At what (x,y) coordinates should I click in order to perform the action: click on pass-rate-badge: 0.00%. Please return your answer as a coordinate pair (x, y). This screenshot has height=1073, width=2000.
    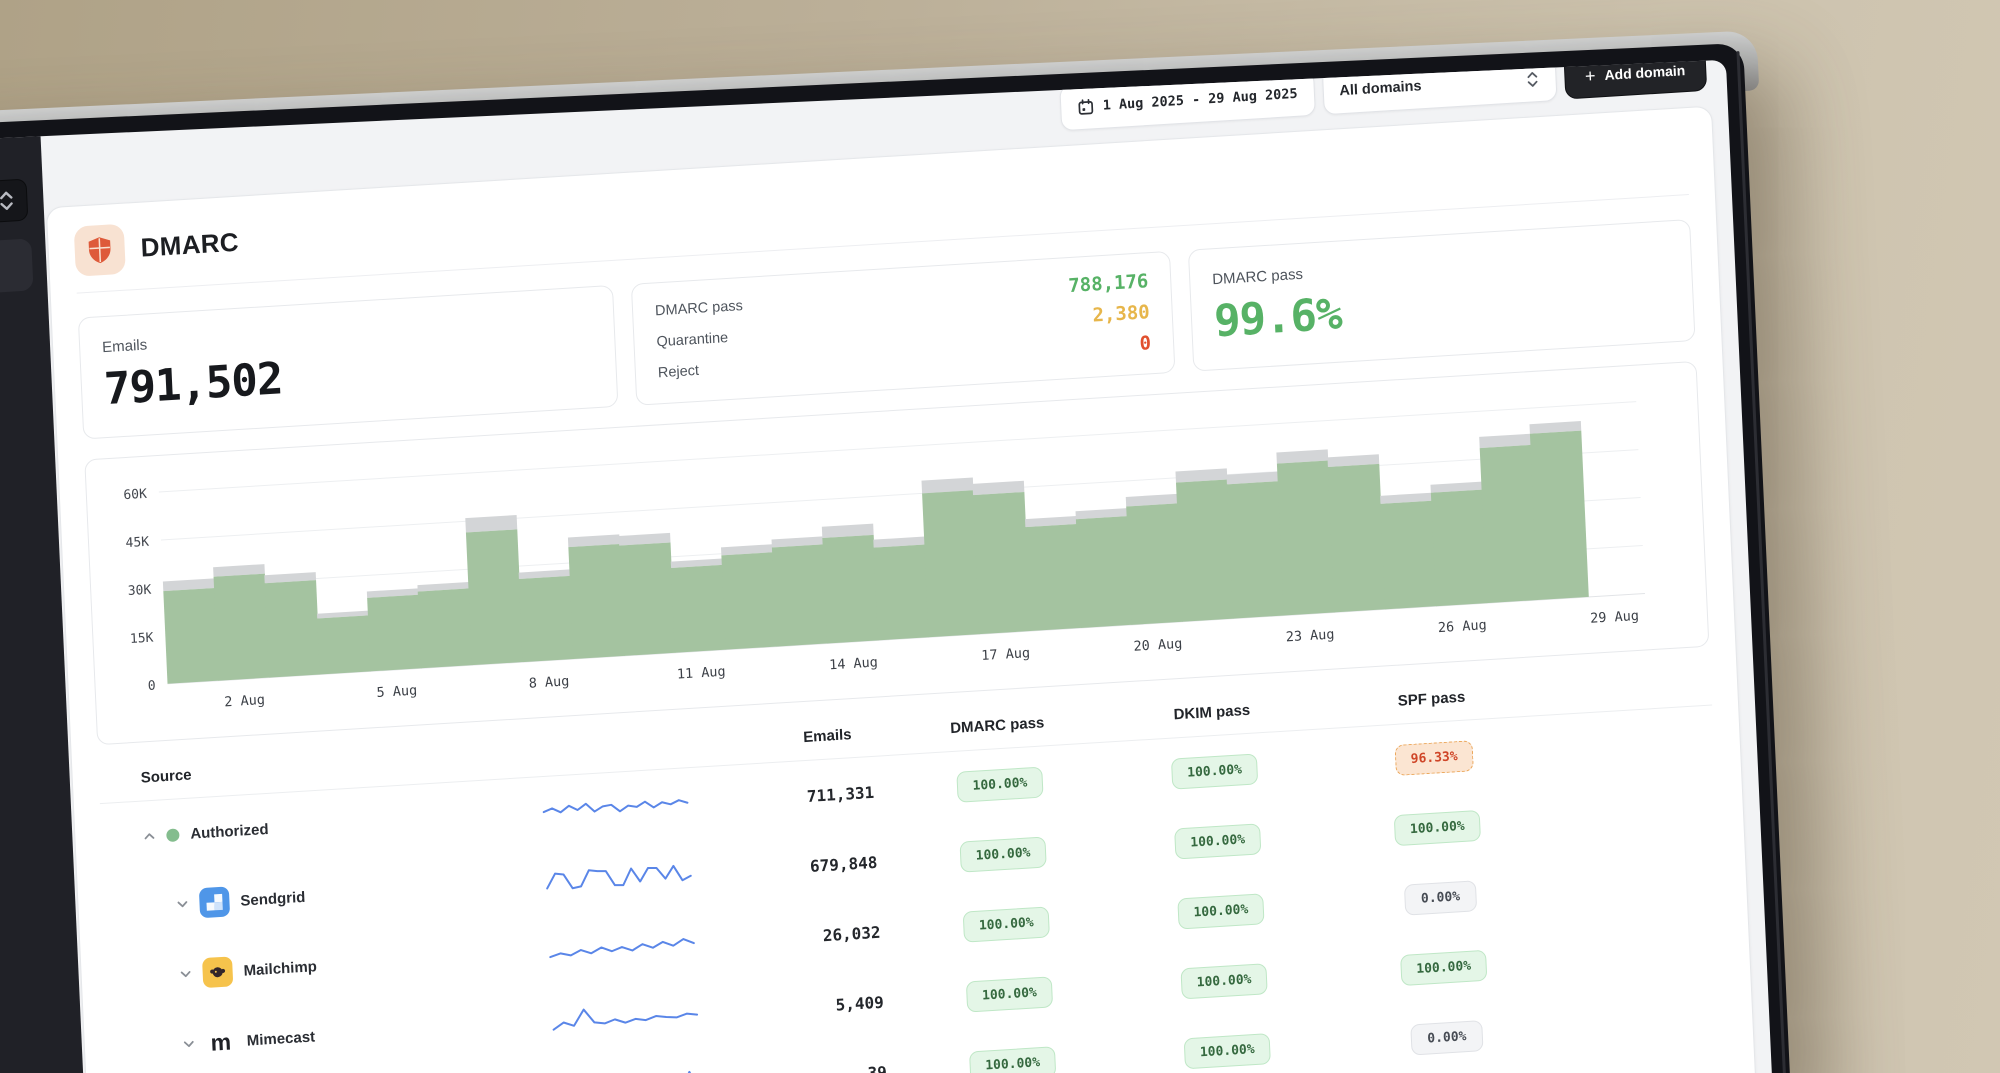
    Looking at the image, I should click on (1447, 1037).